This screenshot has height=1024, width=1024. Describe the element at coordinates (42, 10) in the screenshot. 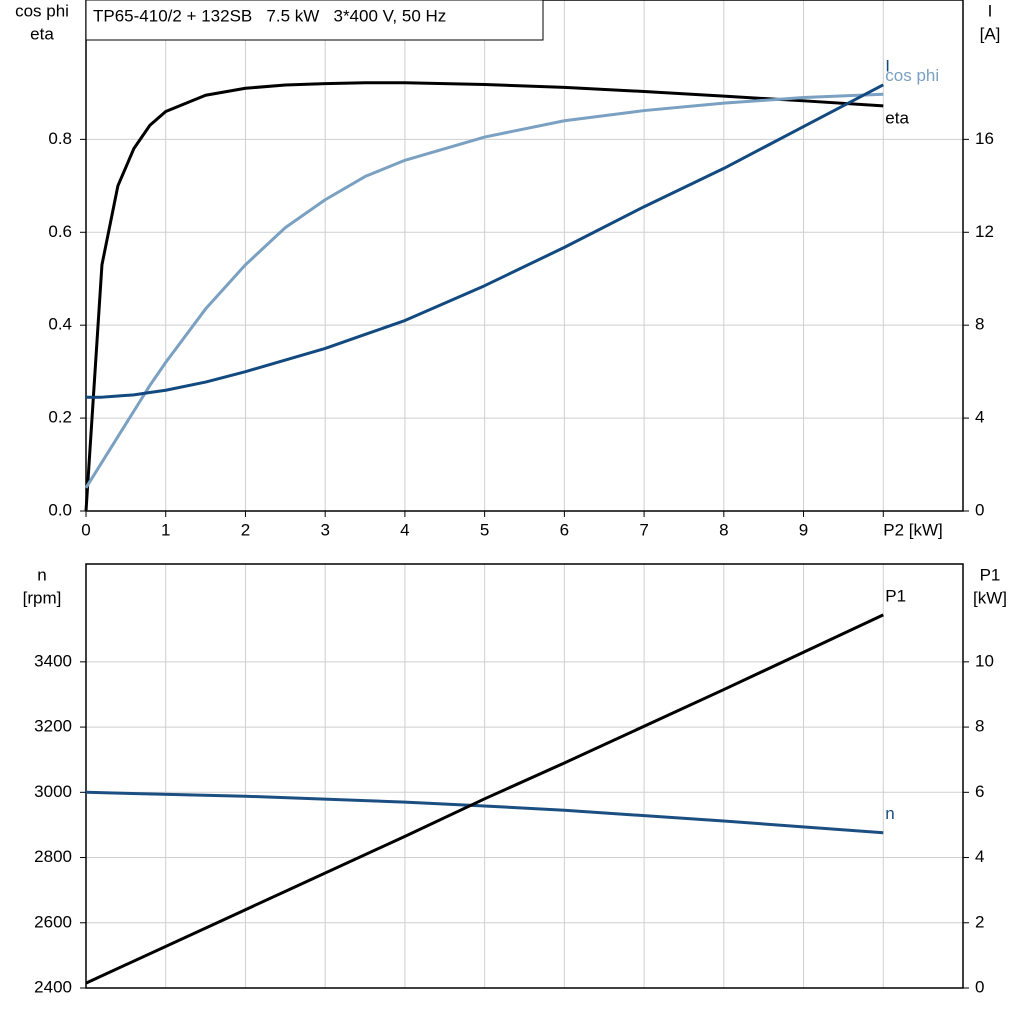

I see `y-axis-label: cos phi` at that location.